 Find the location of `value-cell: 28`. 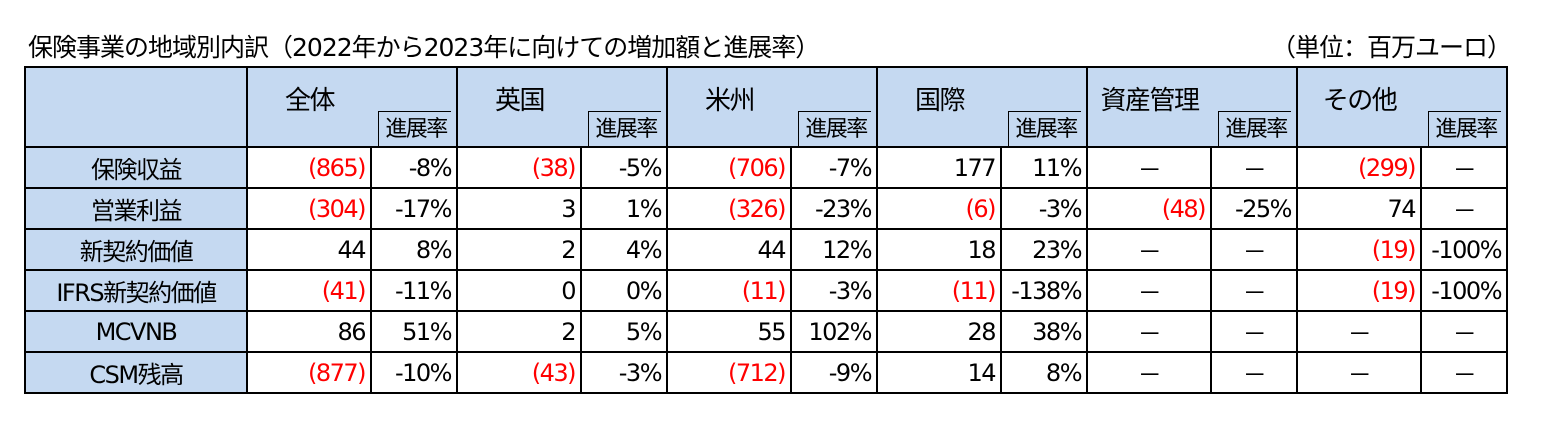

value-cell: 28 is located at coordinates (939, 331).